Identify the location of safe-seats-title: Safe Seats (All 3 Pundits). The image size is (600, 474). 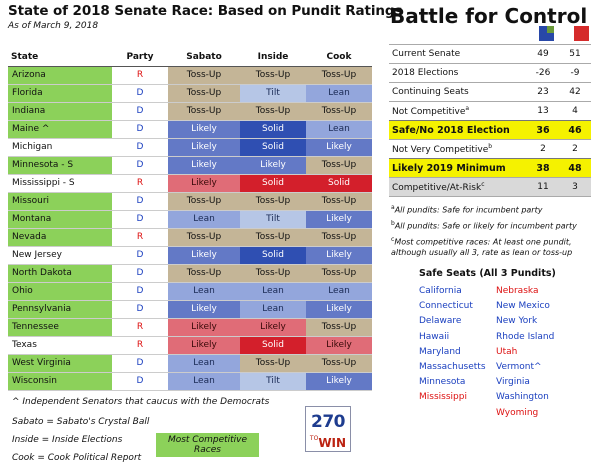
(487, 273).